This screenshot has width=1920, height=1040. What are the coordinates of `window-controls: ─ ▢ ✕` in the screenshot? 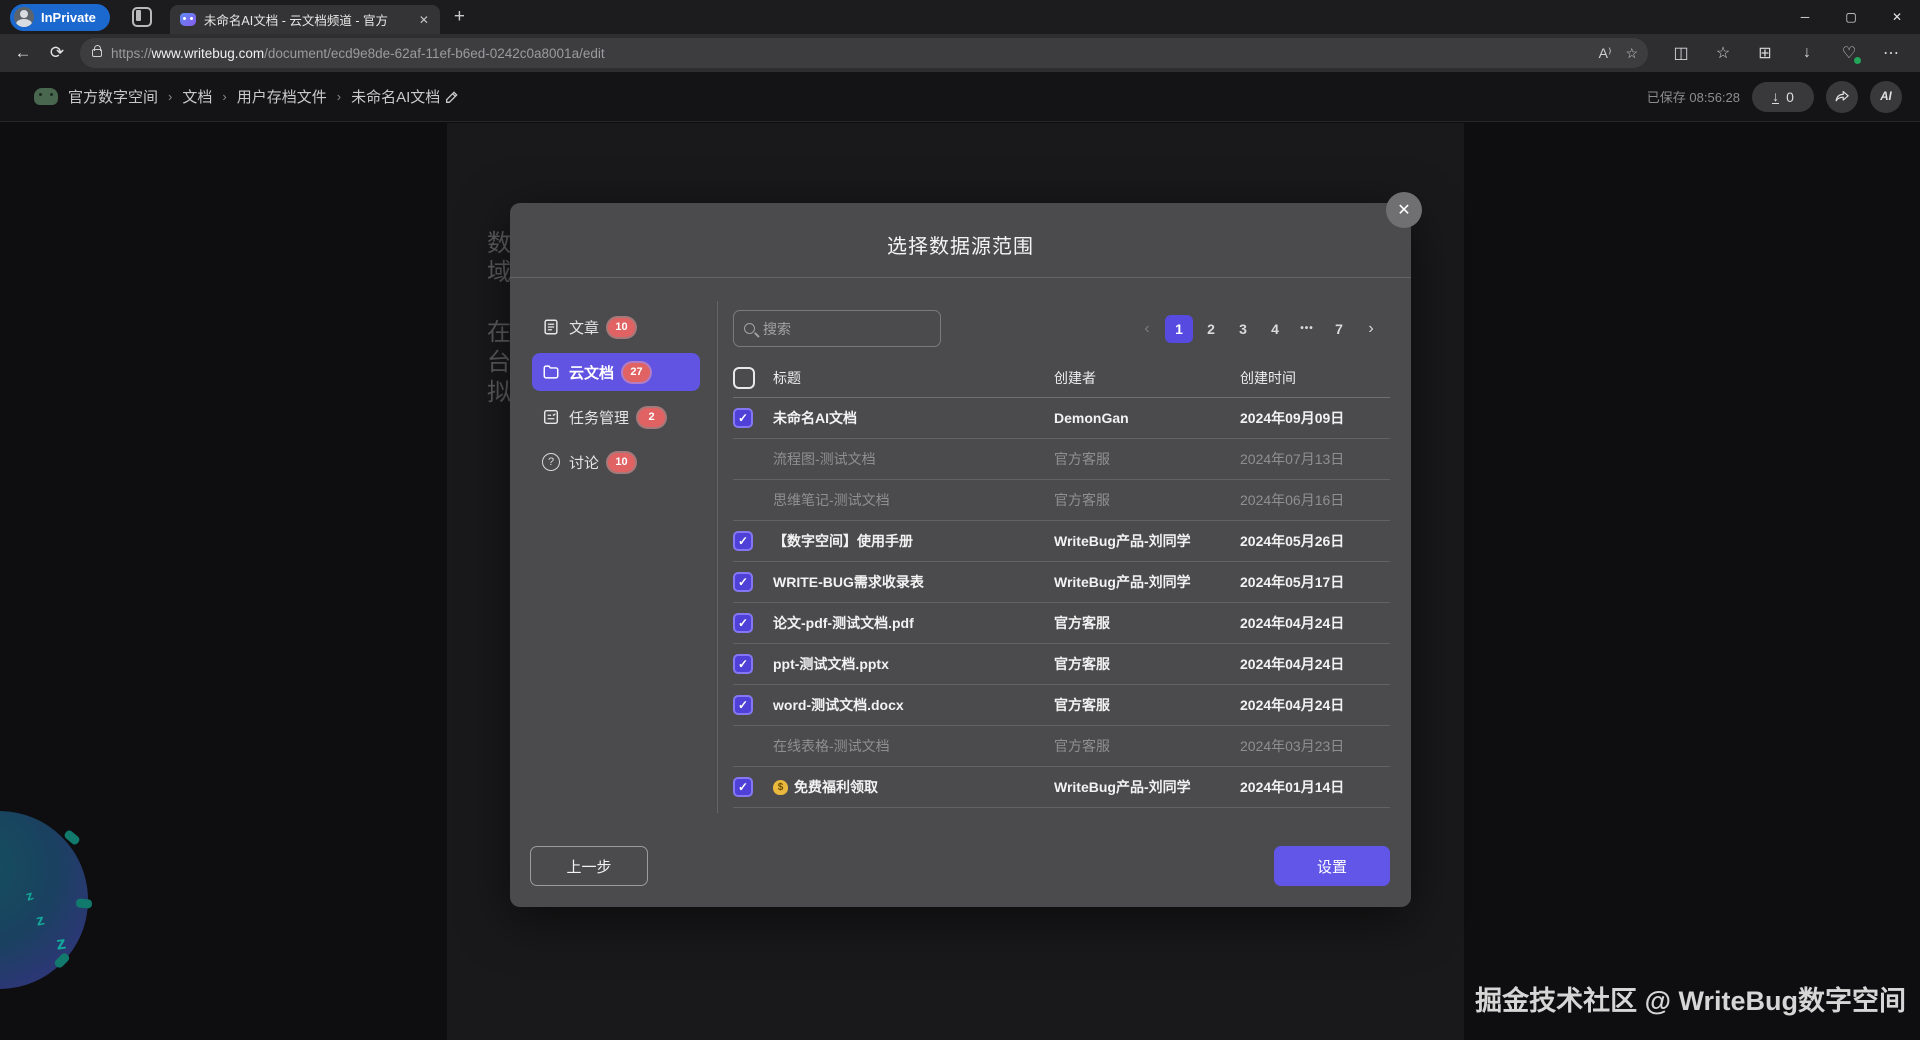 It's located at (1851, 17).